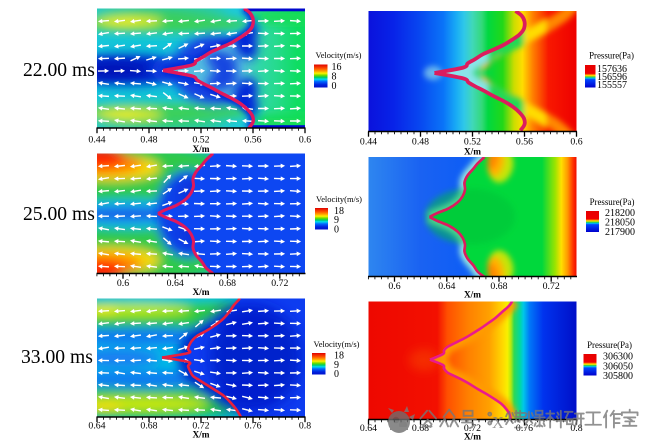 The image size is (659, 446). What do you see at coordinates (59, 214) in the screenshot?
I see `svg-text: 25.00 ms` at bounding box center [59, 214].